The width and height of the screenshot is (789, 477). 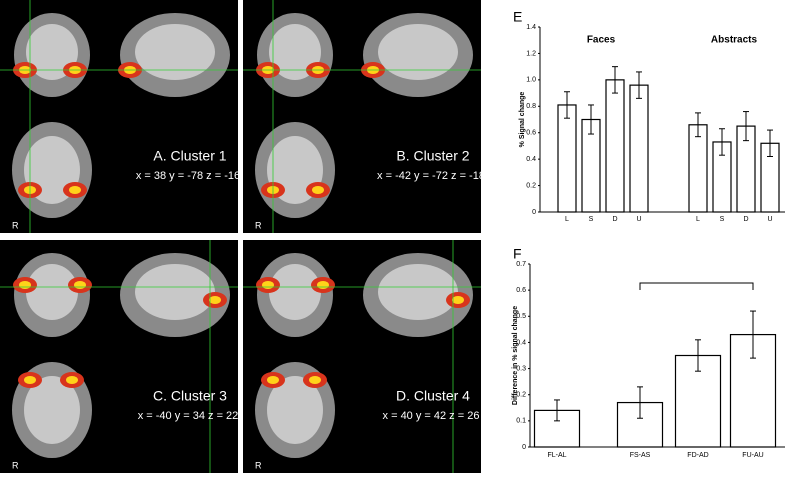 What do you see at coordinates (601, 40) in the screenshot?
I see `group-label: Faces` at bounding box center [601, 40].